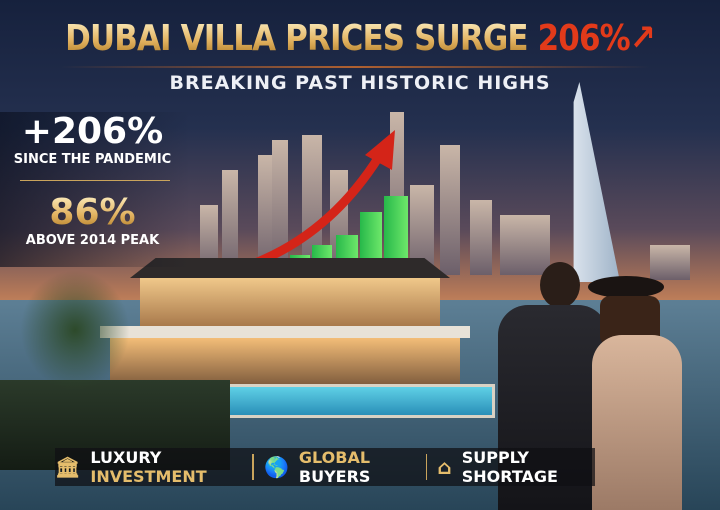 The image size is (720, 510). I want to click on stat-label: SINCE THE PANDEMIC, so click(92, 159).